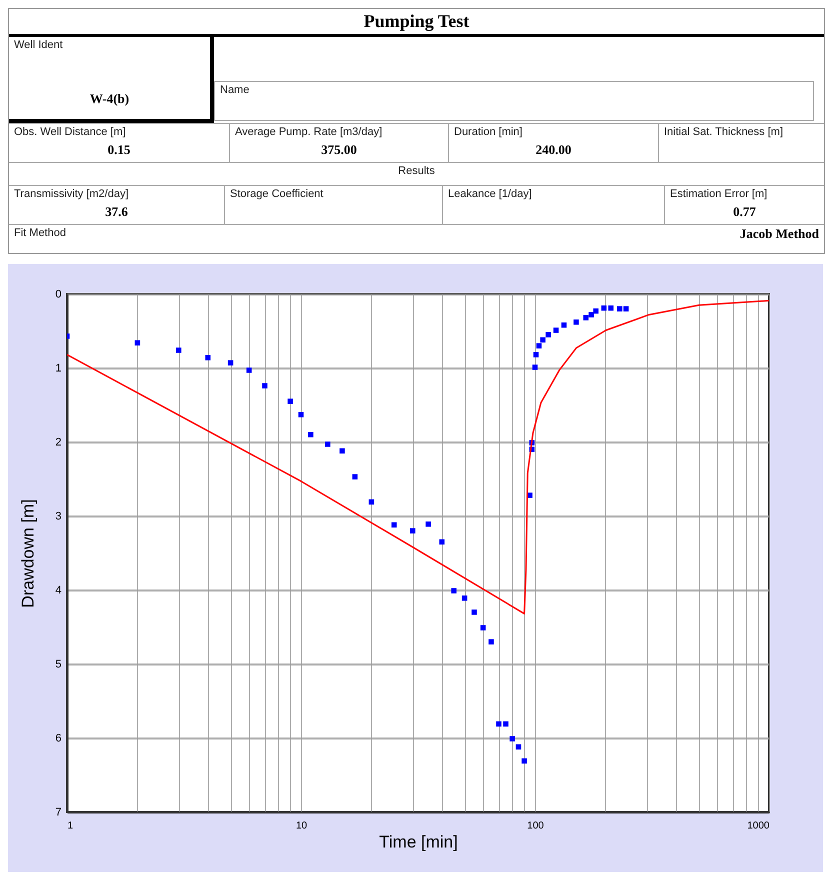 Image resolution: width=831 pixels, height=896 pixels. Describe the element at coordinates (116, 212) in the screenshot. I see `text: 37.6` at that location.